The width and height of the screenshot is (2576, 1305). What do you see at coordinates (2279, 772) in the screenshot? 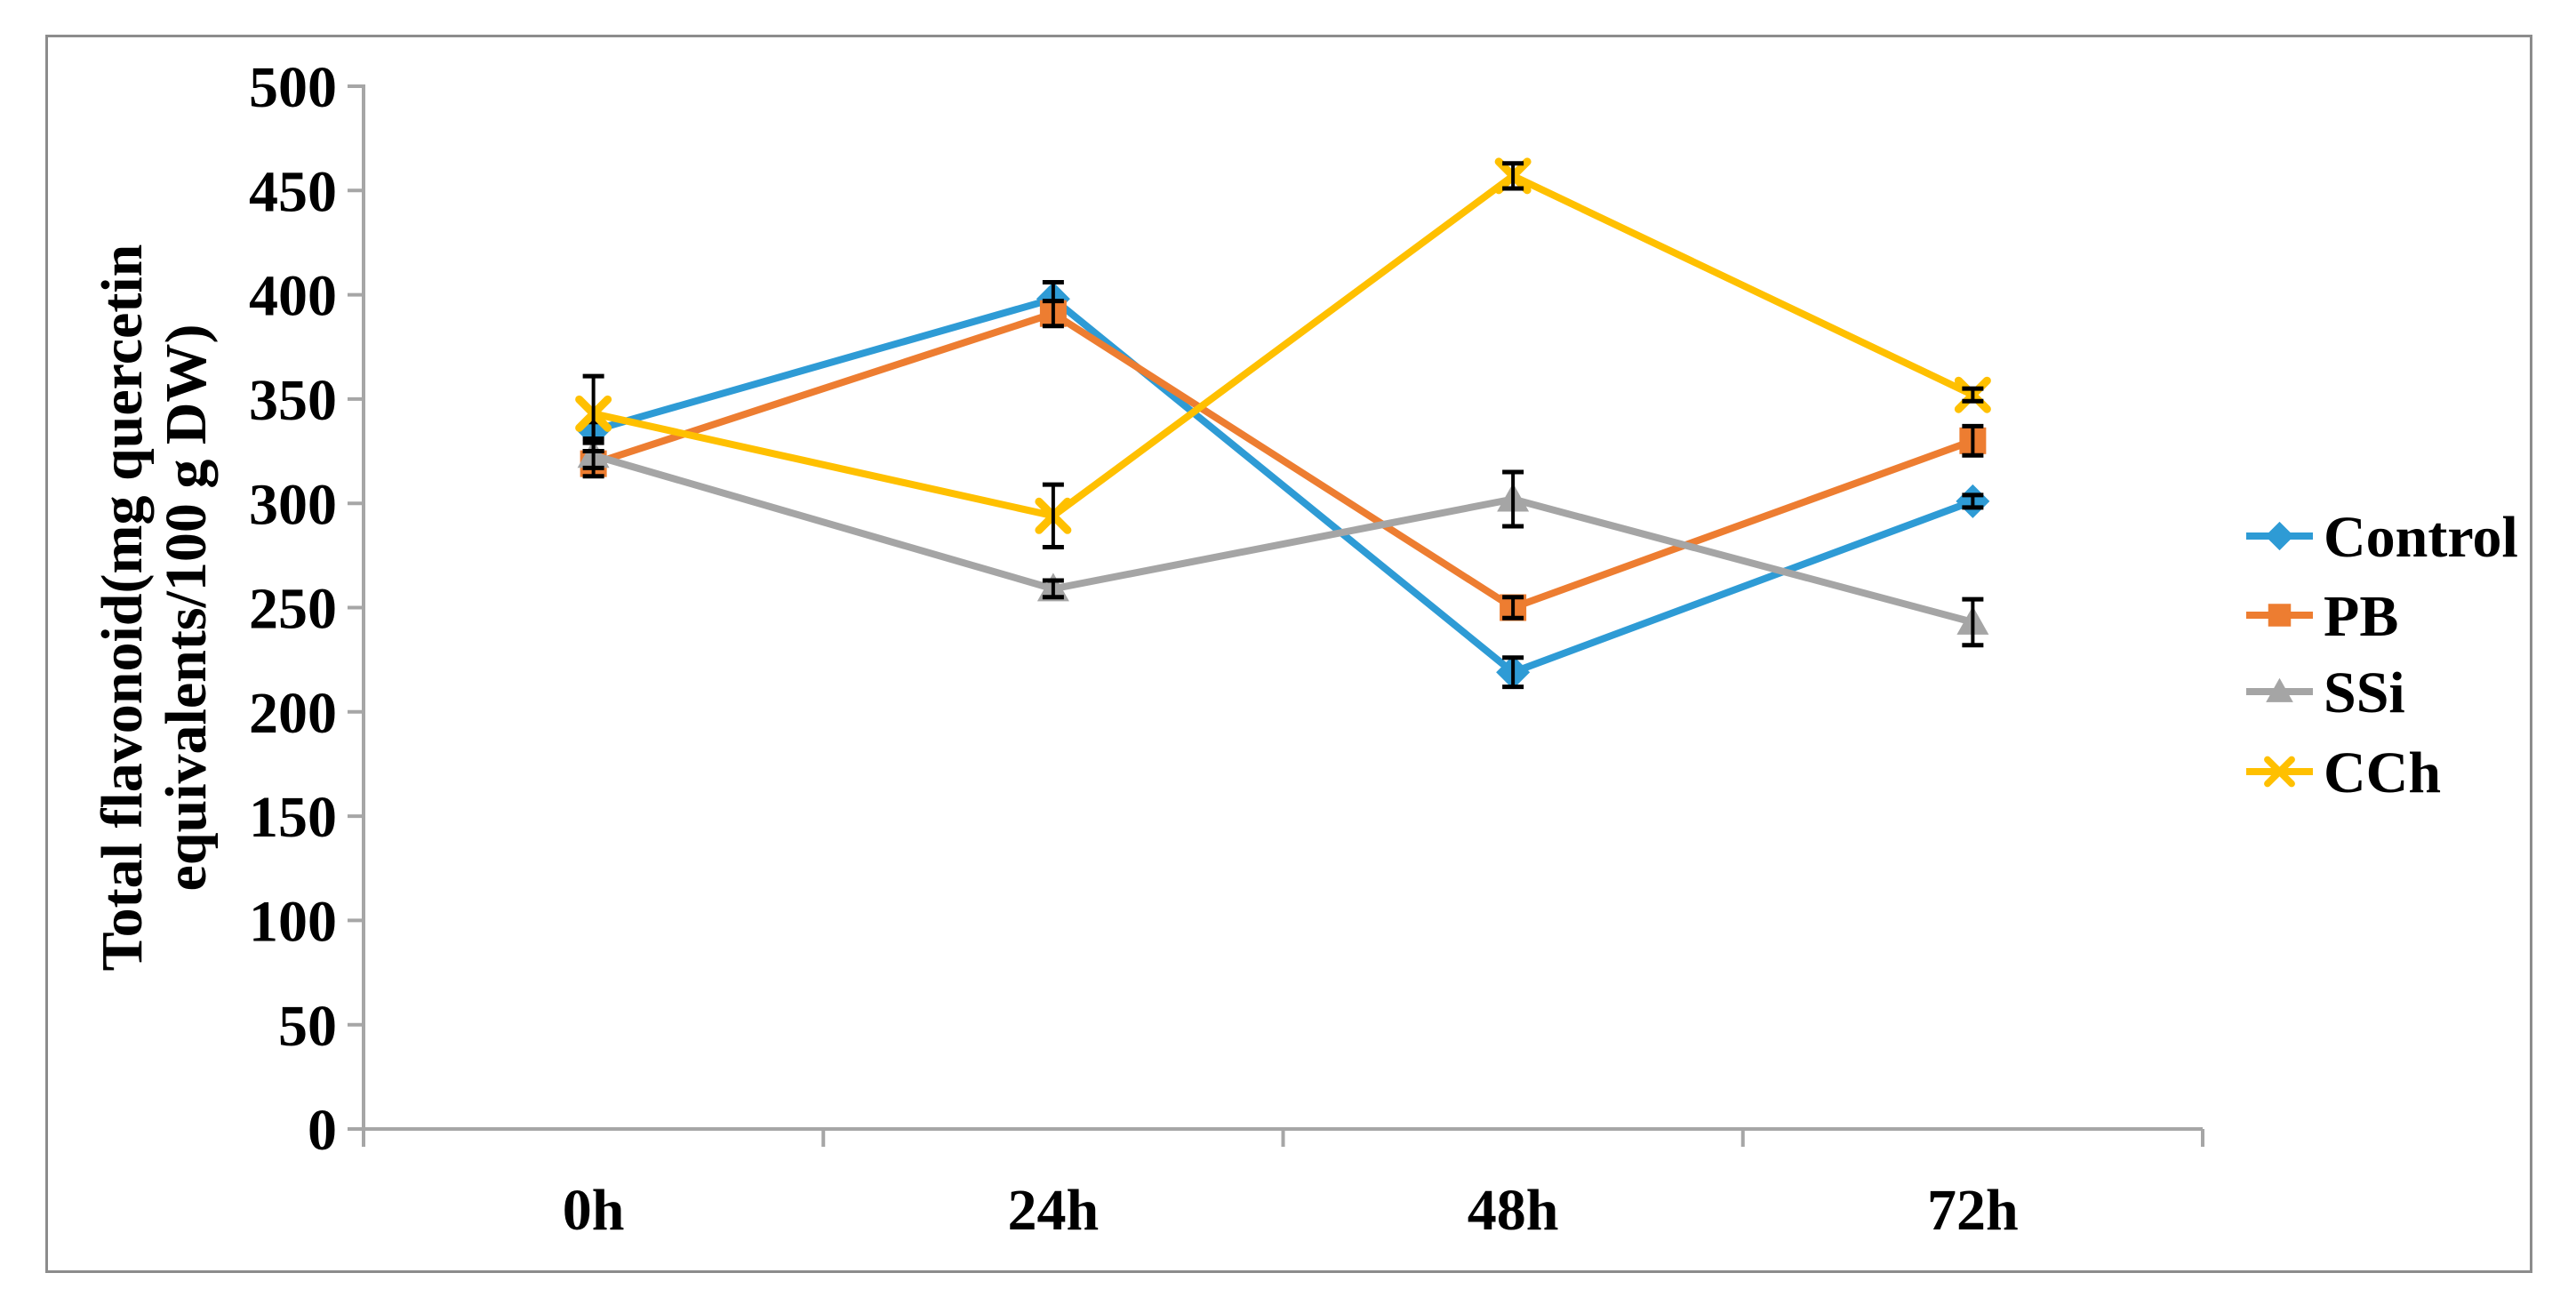
I see `legend-key-marker-cch` at bounding box center [2279, 772].